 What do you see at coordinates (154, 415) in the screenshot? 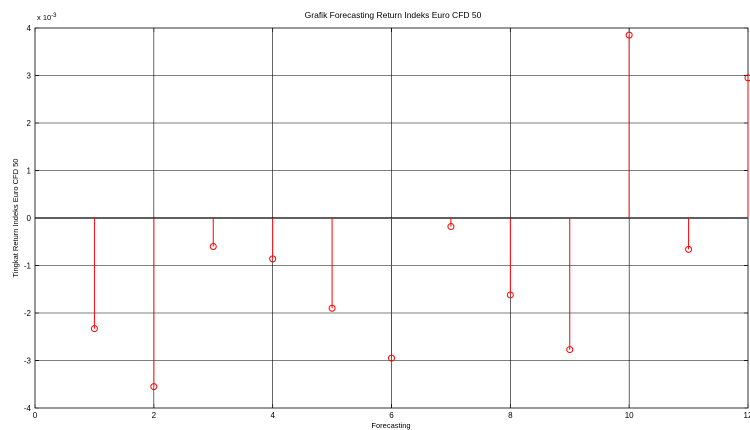
I see `x-tick-label: 2` at bounding box center [154, 415].